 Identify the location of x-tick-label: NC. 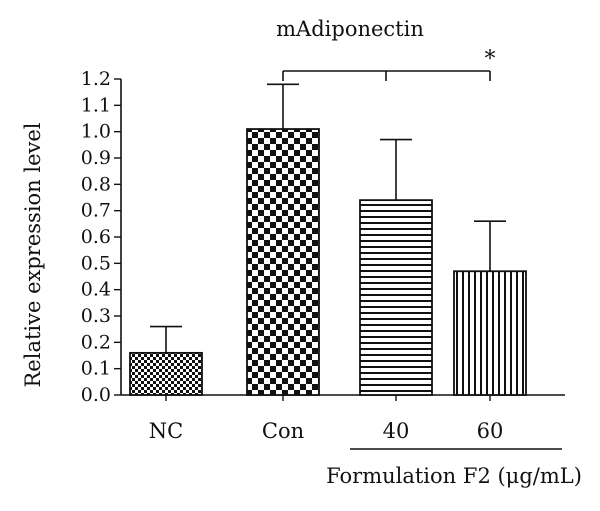
(166, 431).